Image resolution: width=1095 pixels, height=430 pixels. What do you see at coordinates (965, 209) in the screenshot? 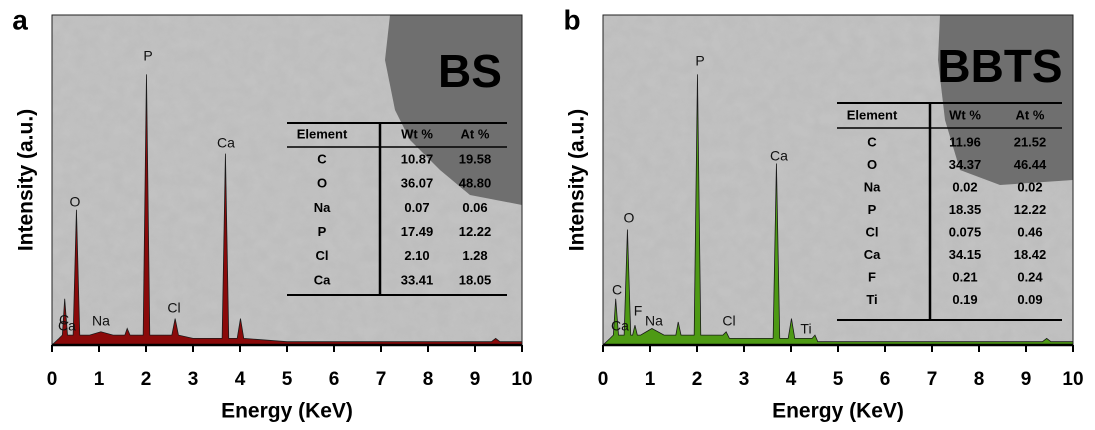
I see `table-cell: 18.35` at bounding box center [965, 209].